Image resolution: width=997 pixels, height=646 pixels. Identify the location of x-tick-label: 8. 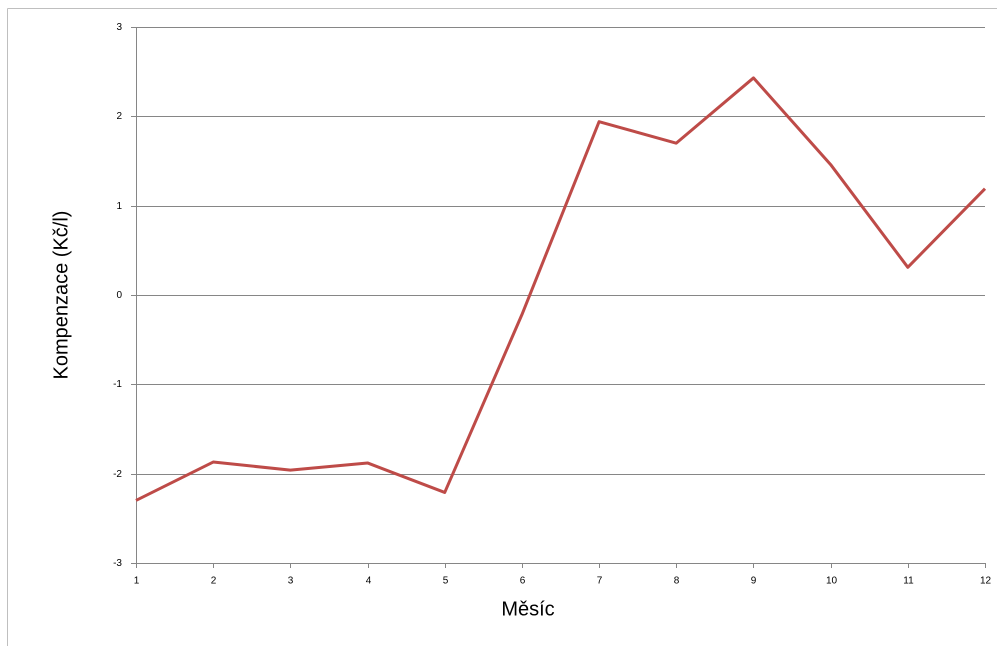
(677, 581).